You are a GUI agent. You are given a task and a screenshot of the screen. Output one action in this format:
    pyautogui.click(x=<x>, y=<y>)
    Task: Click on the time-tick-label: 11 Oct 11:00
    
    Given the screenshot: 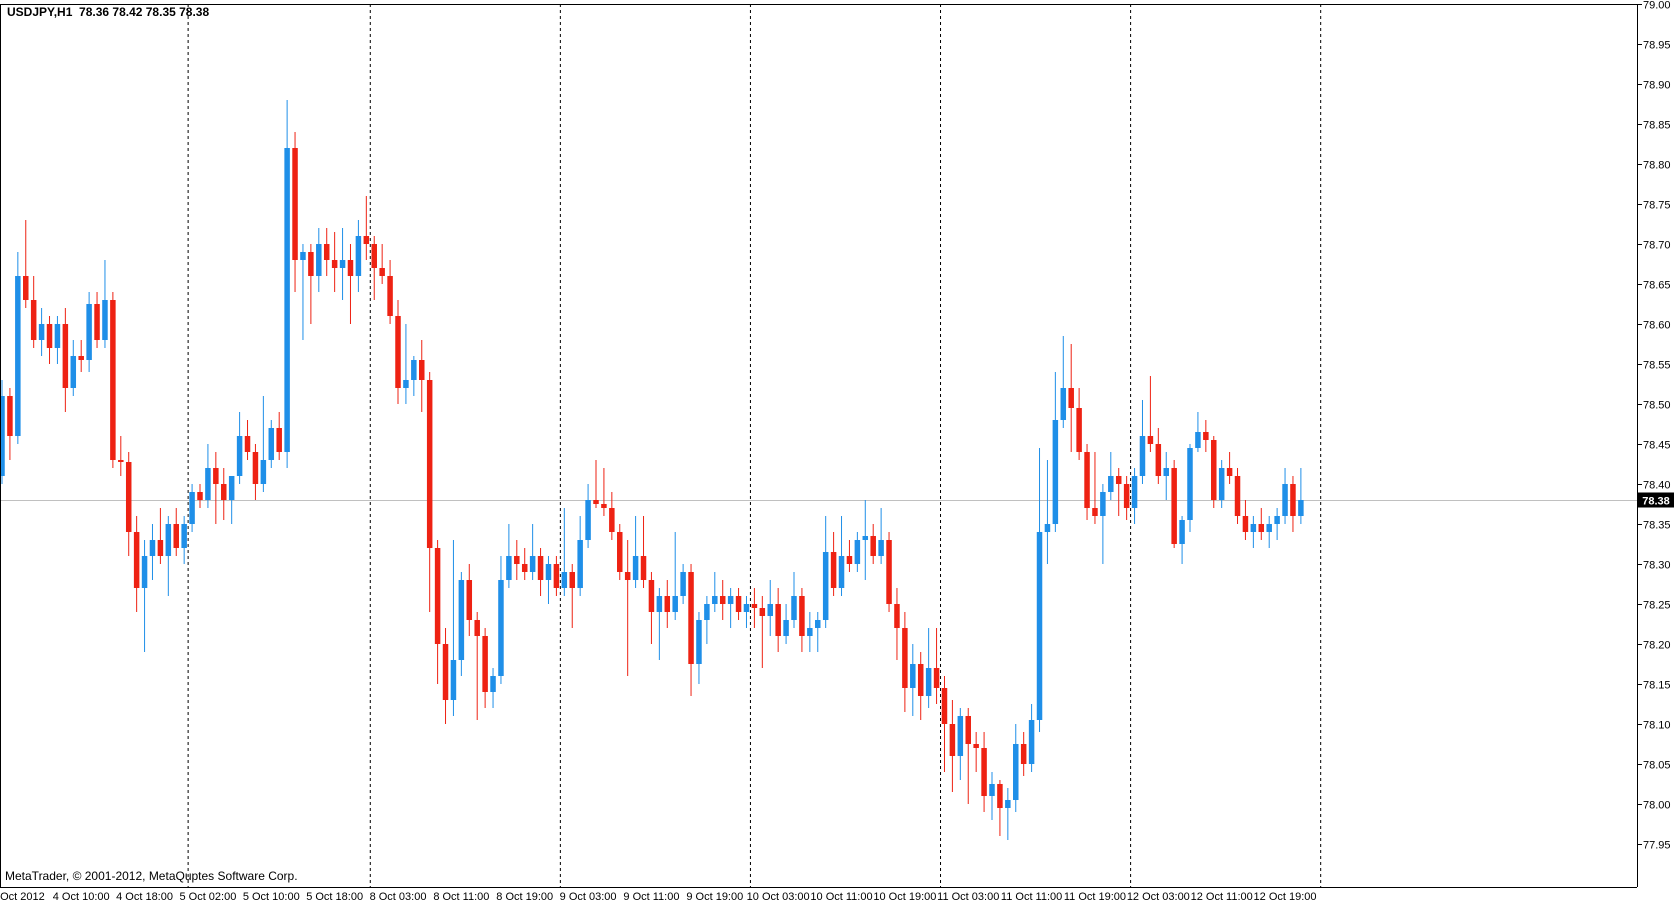 What is the action you would take?
    pyautogui.click(x=1031, y=897)
    